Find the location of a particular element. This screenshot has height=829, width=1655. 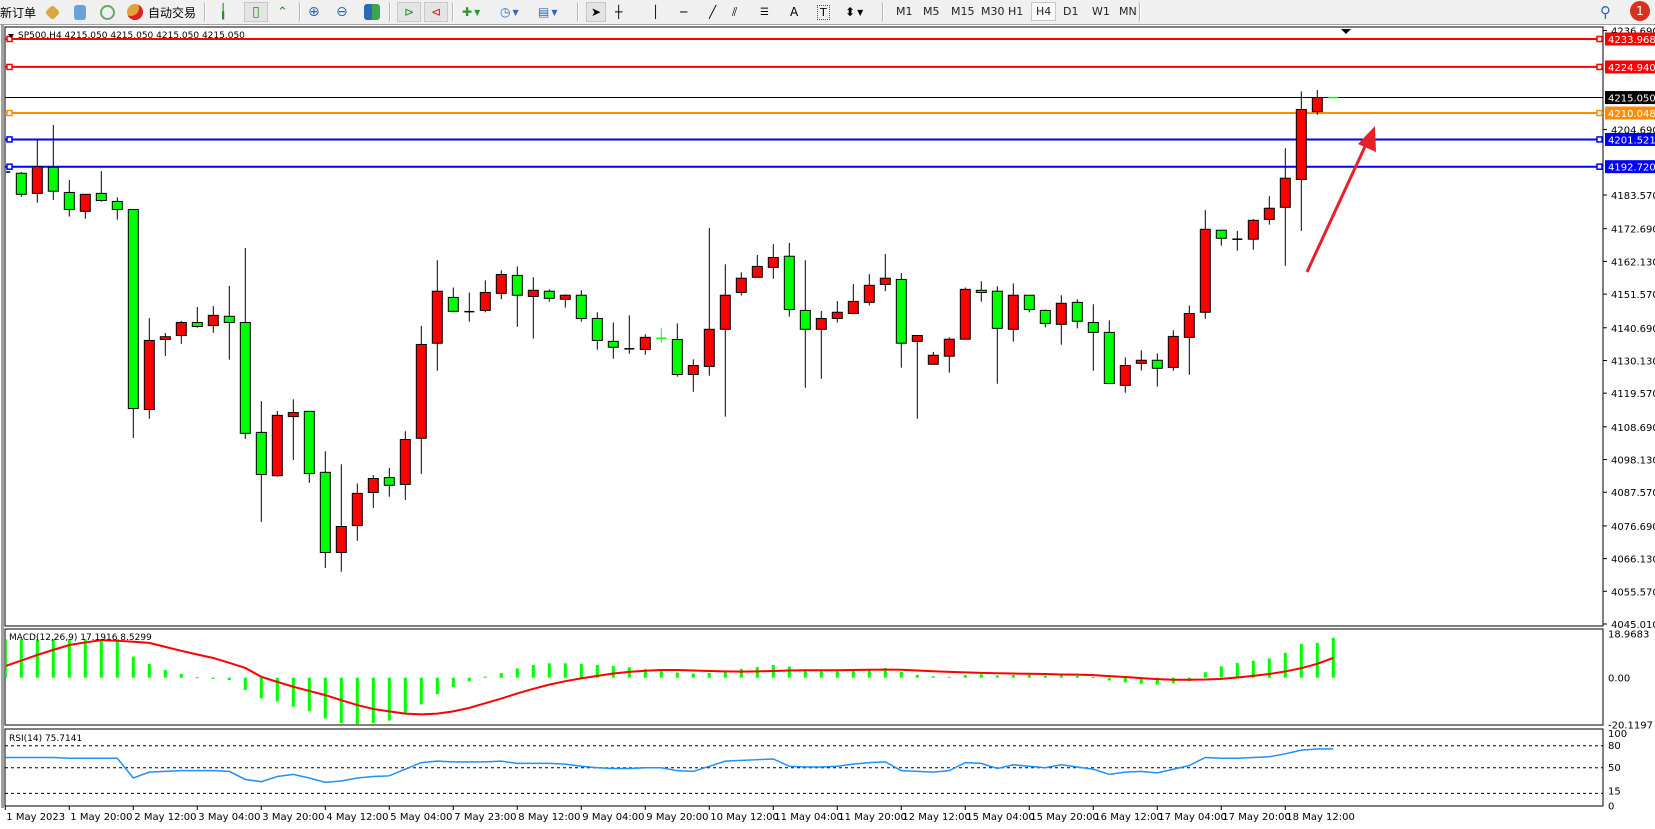

candlestick-icon: ▯ is located at coordinates (256, 12).